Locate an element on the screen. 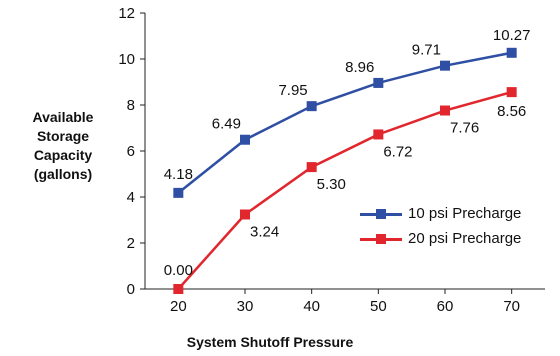 The image size is (560, 356). x-axis-label: System Shutoff Pressure is located at coordinates (270, 342).